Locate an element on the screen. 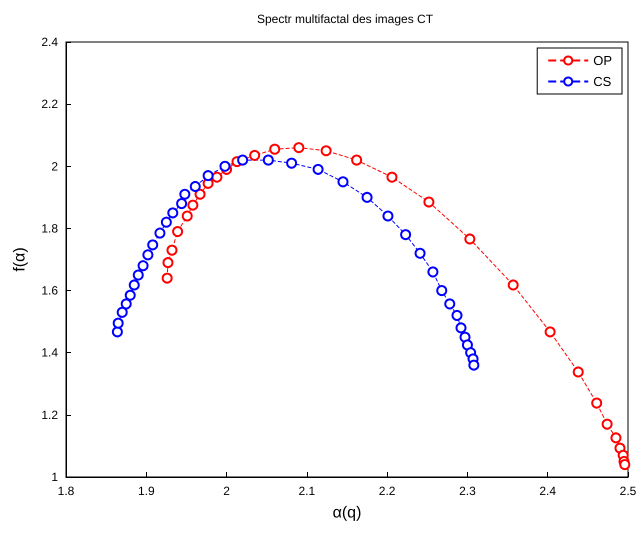 This screenshot has height=534, width=644. y-tick-label: 1.2 is located at coordinates (49, 415).